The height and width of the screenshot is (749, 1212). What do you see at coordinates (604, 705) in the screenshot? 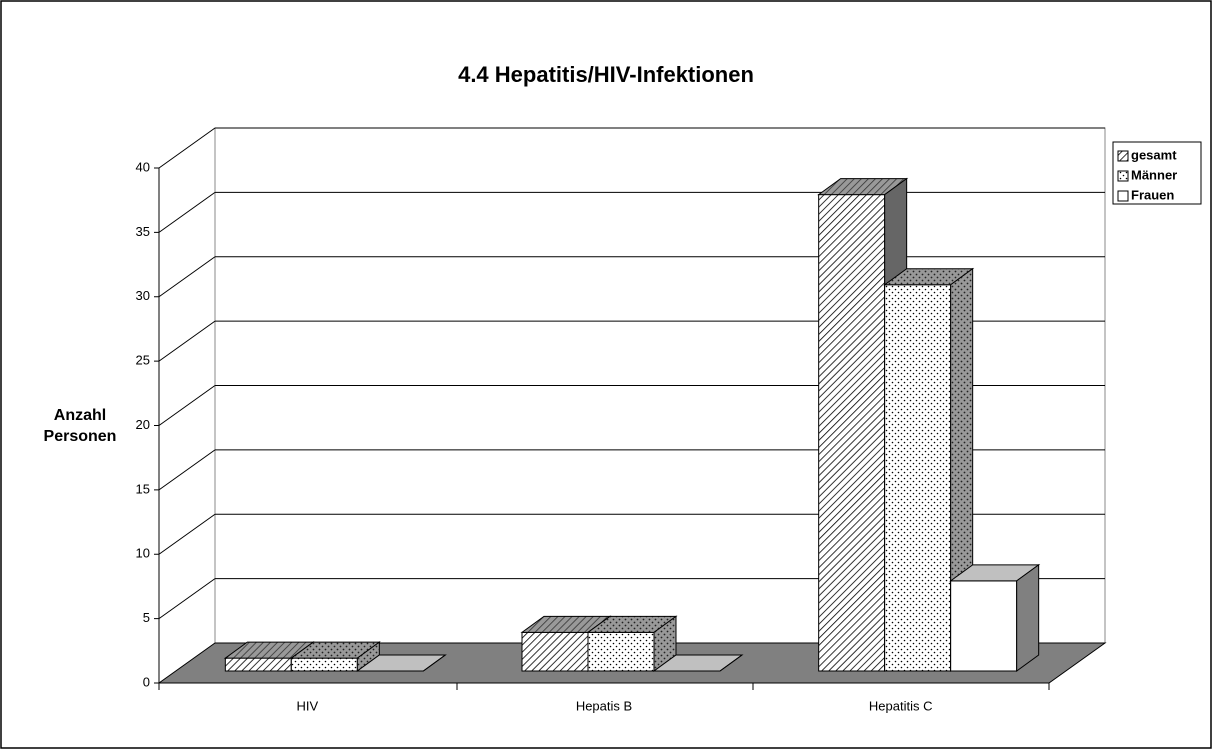
I see `x-tick-label: Hepatis B` at bounding box center [604, 705].